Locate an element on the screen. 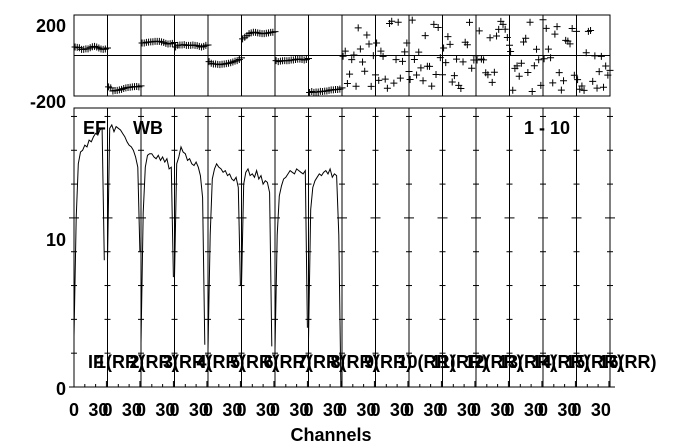 The image size is (694, 443). phase-marks is located at coordinates (342, 56).